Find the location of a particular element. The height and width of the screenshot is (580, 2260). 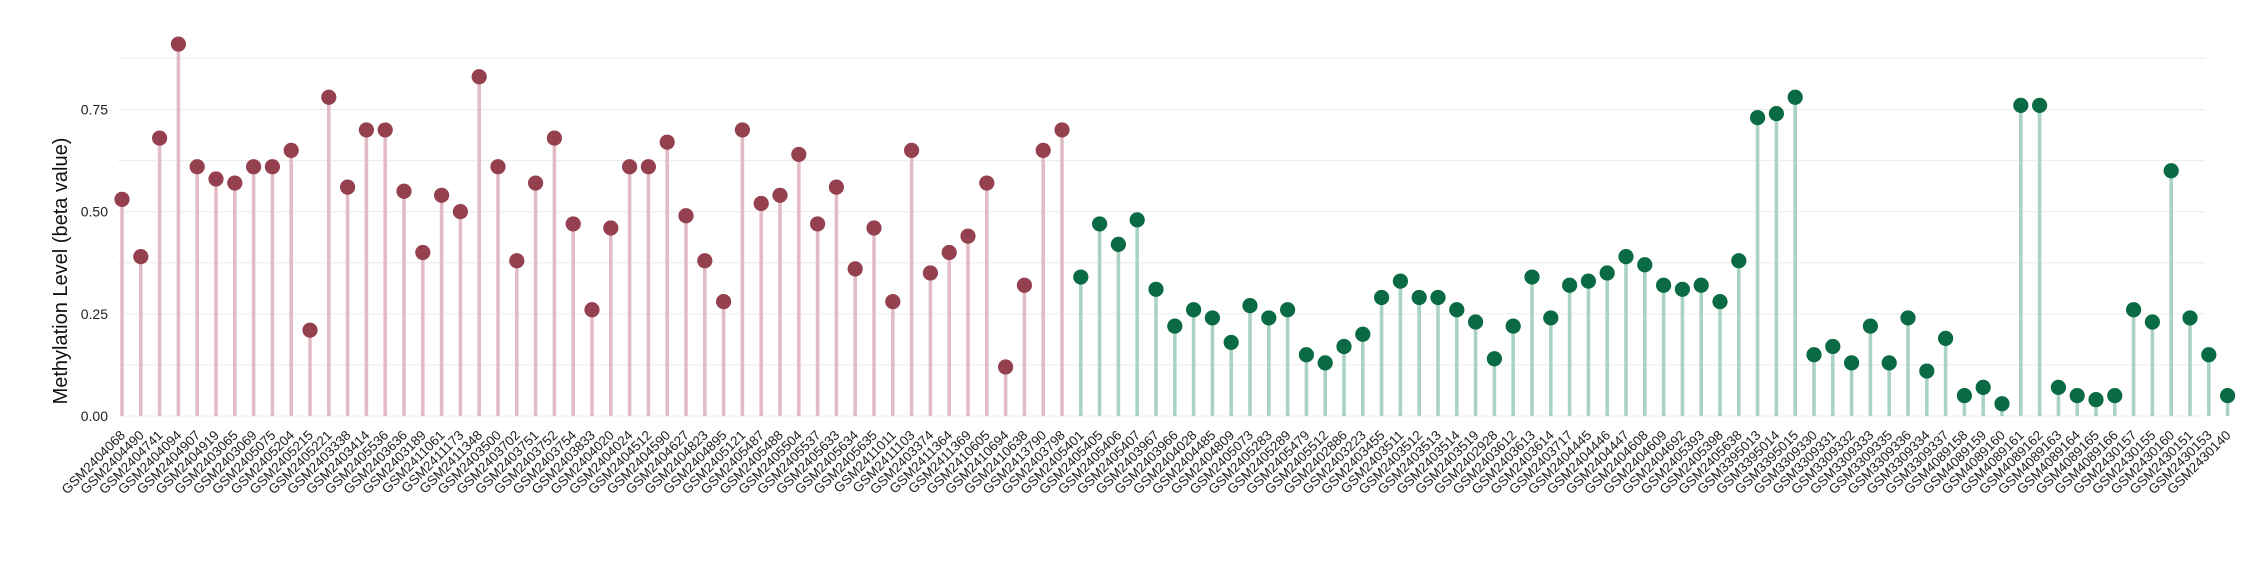

y-tick-label: 0.75 is located at coordinates (94, 109).